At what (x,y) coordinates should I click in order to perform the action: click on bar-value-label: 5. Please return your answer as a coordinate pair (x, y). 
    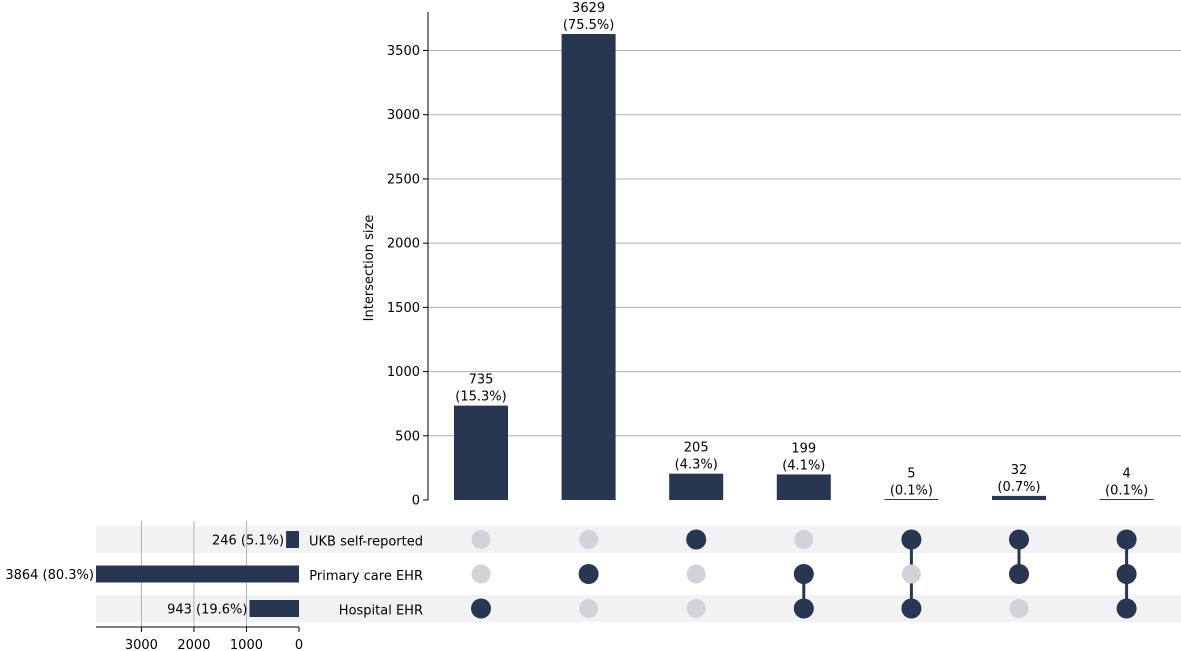
    Looking at the image, I should click on (911, 473).